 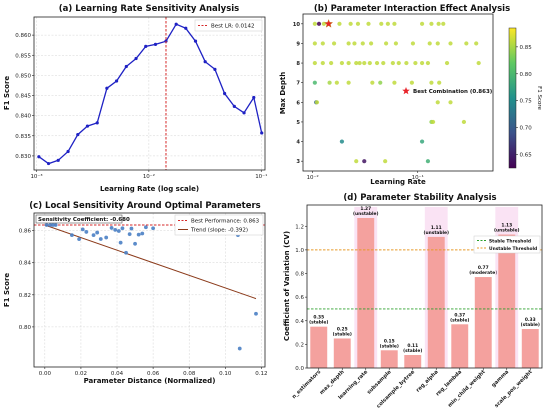 What do you see at coordinates (297, 25) in the screenshot?
I see `panel-b-ytick-label: 10` at bounding box center [297, 25].